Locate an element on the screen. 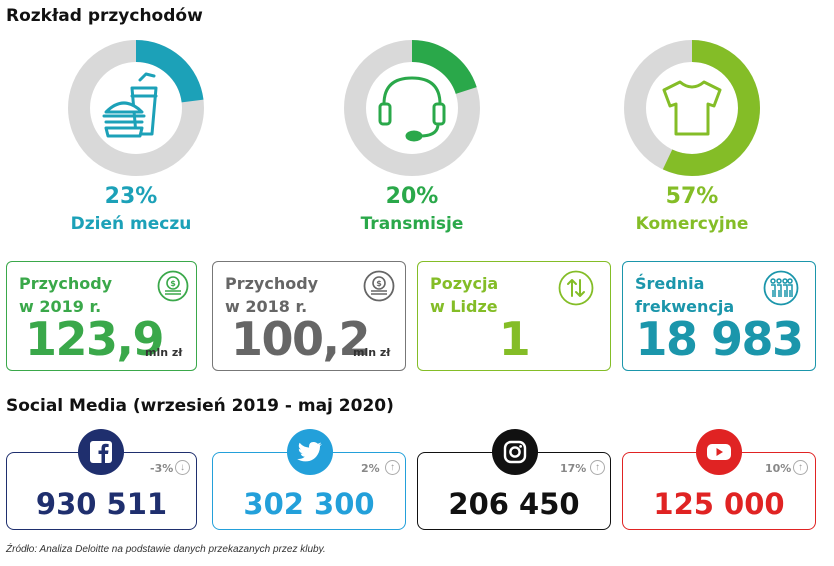  commercial-label: Komercyjne is located at coordinates (692, 224).